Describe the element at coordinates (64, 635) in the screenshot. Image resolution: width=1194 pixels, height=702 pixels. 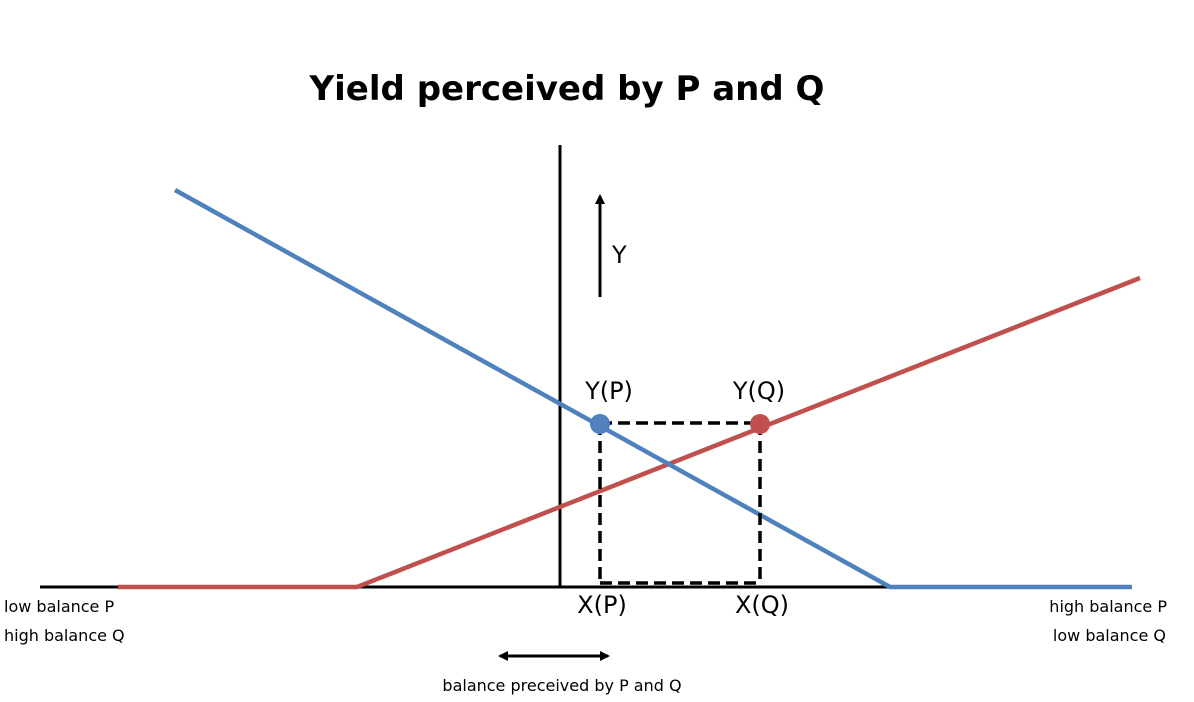
I see `label-high-balance-q: high balance Q` at that location.